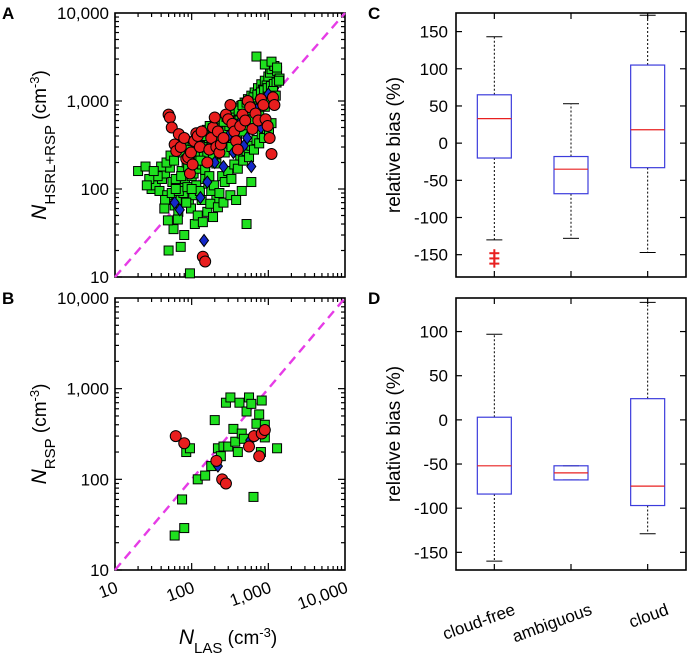 Image resolution: width=692 pixels, height=654 pixels. Describe the element at coordinates (648, 616) in the screenshot. I see `category-label: cloud` at that location.